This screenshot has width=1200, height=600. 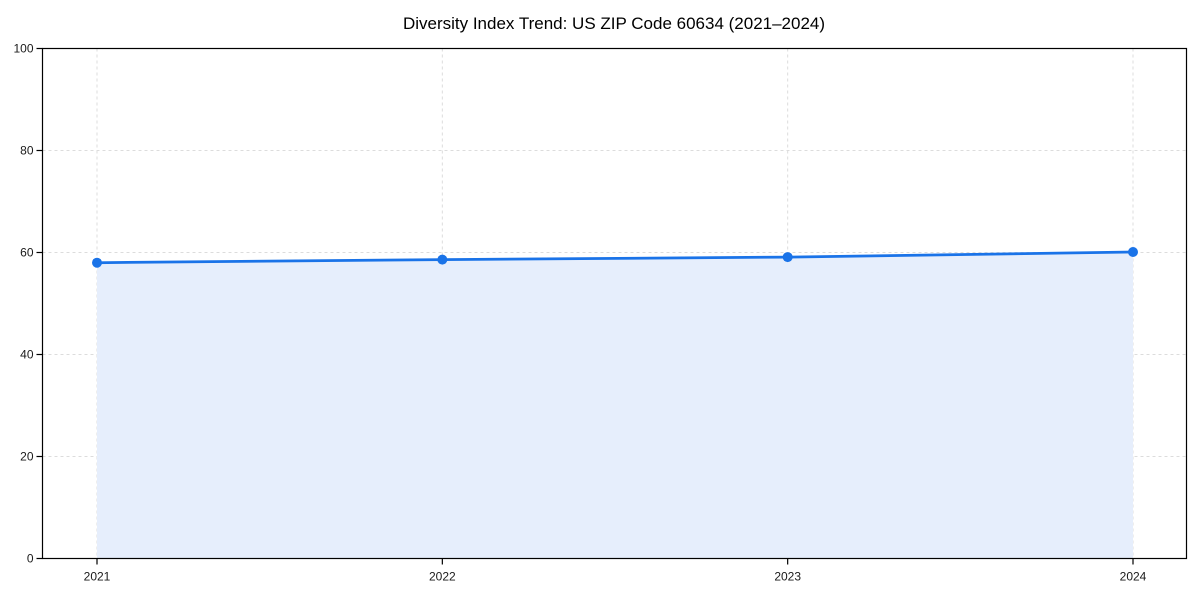 What do you see at coordinates (442, 577) in the screenshot?
I see `x-tick-label: 2022` at bounding box center [442, 577].